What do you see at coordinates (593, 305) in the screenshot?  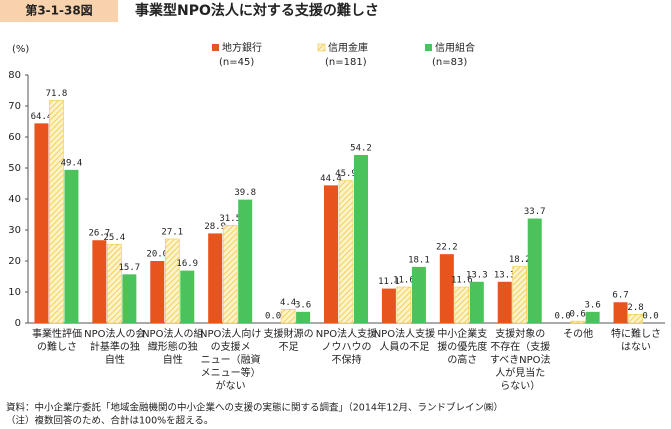 I see `value-label: 3.6` at bounding box center [593, 305].